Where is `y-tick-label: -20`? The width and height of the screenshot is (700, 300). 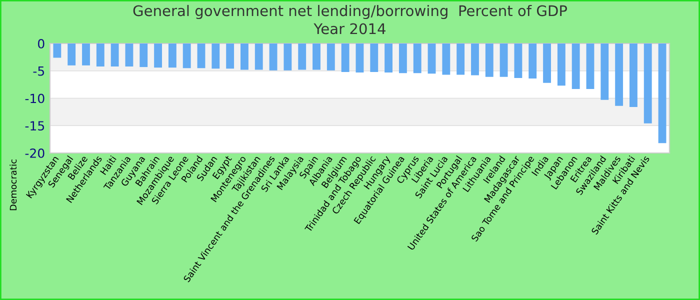 y-tick-label: -20 is located at coordinates (34, 153).